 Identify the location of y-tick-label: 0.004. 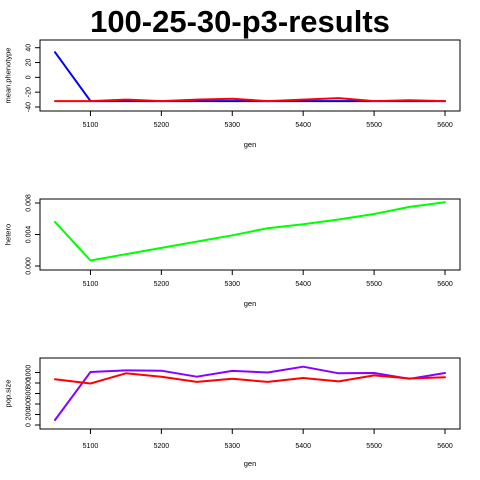
(29, 235).